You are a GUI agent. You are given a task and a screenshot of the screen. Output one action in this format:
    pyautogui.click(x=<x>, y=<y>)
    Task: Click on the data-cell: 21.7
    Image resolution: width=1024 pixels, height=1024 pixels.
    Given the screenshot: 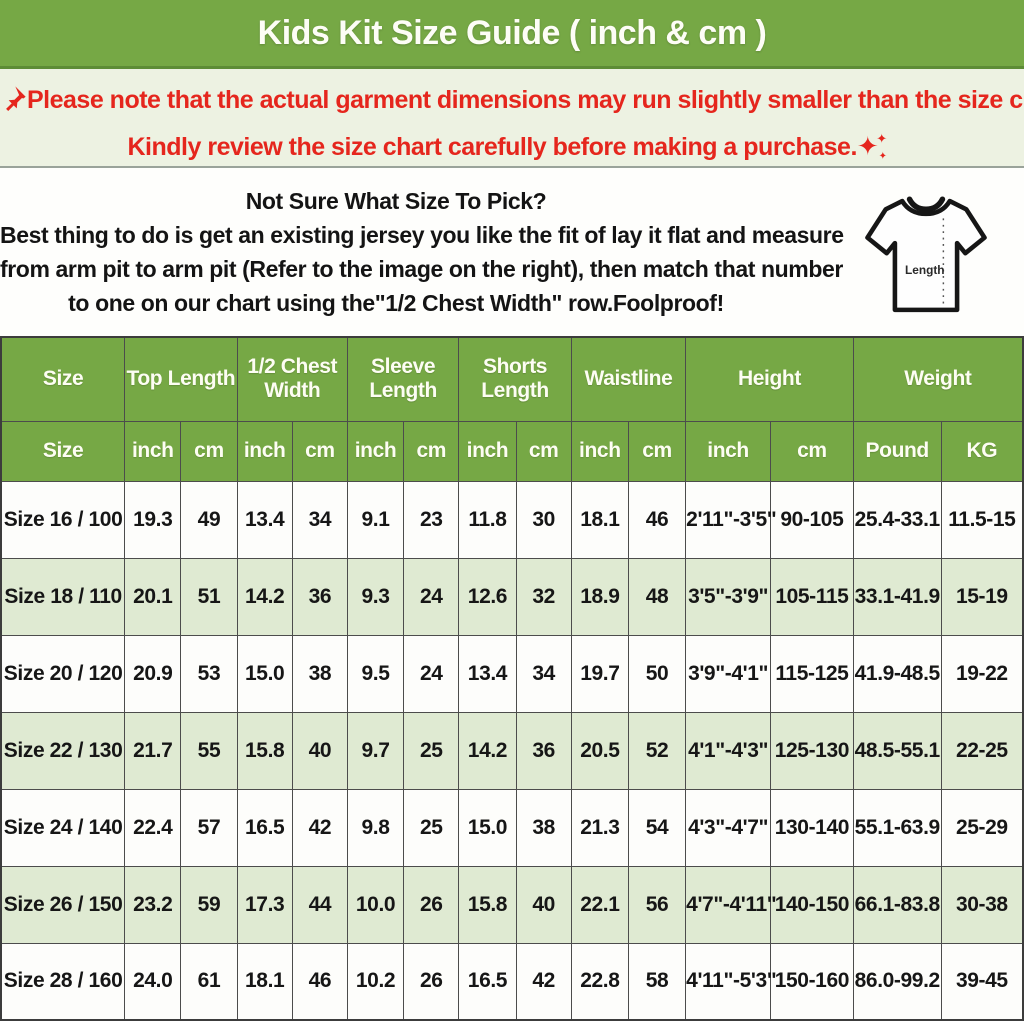 What is the action you would take?
    pyautogui.click(x=153, y=750)
    